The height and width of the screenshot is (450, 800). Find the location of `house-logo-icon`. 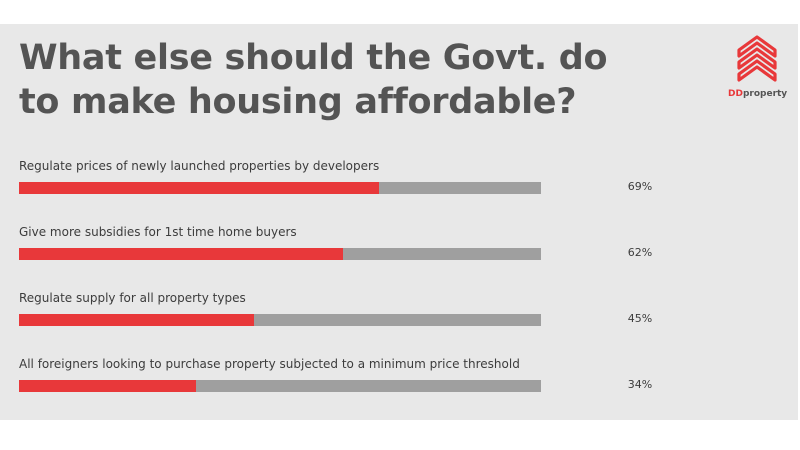

house-logo-icon is located at coordinates (757, 58).